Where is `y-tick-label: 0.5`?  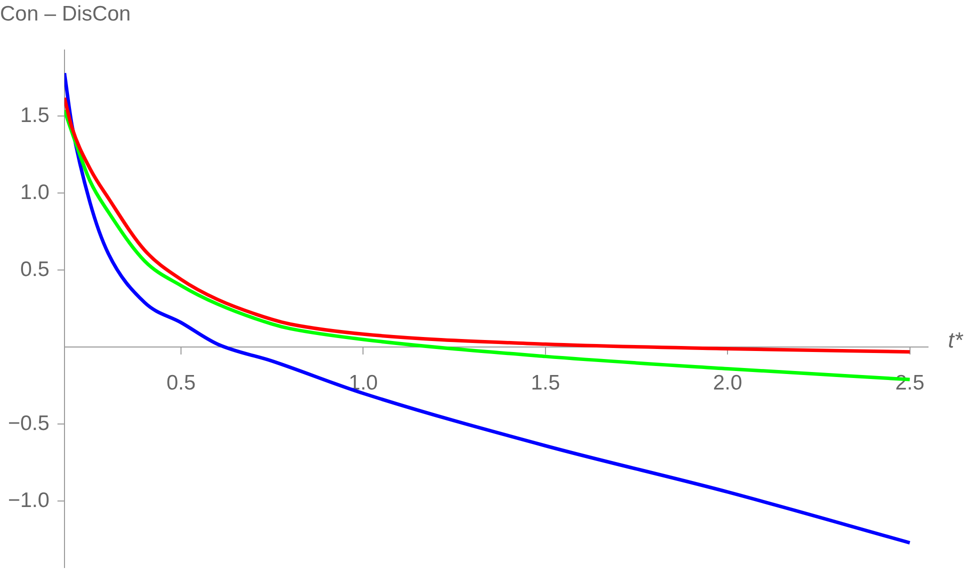
y-tick-label: 0.5 is located at coordinates (35, 269).